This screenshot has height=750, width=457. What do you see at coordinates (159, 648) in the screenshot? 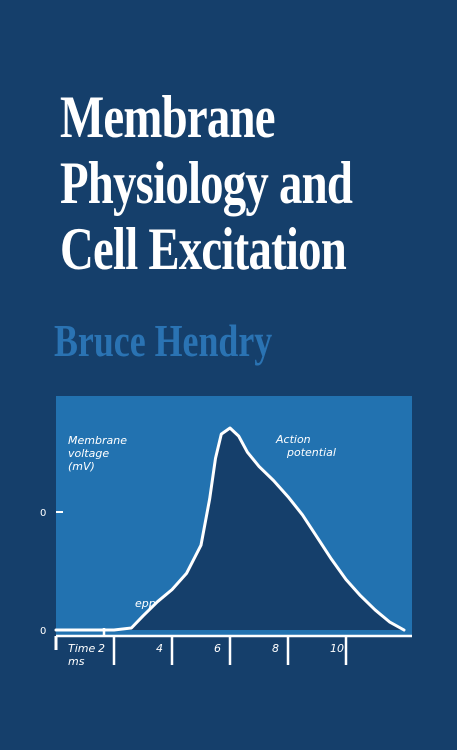
I see `x-tick-label-2: 4` at bounding box center [159, 648].